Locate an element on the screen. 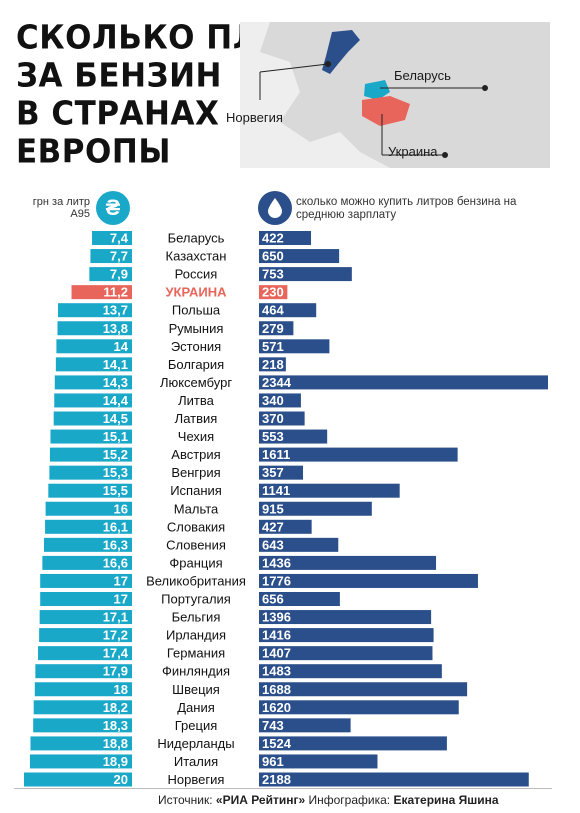 The image size is (580, 813). country-label: Франция is located at coordinates (195, 562).